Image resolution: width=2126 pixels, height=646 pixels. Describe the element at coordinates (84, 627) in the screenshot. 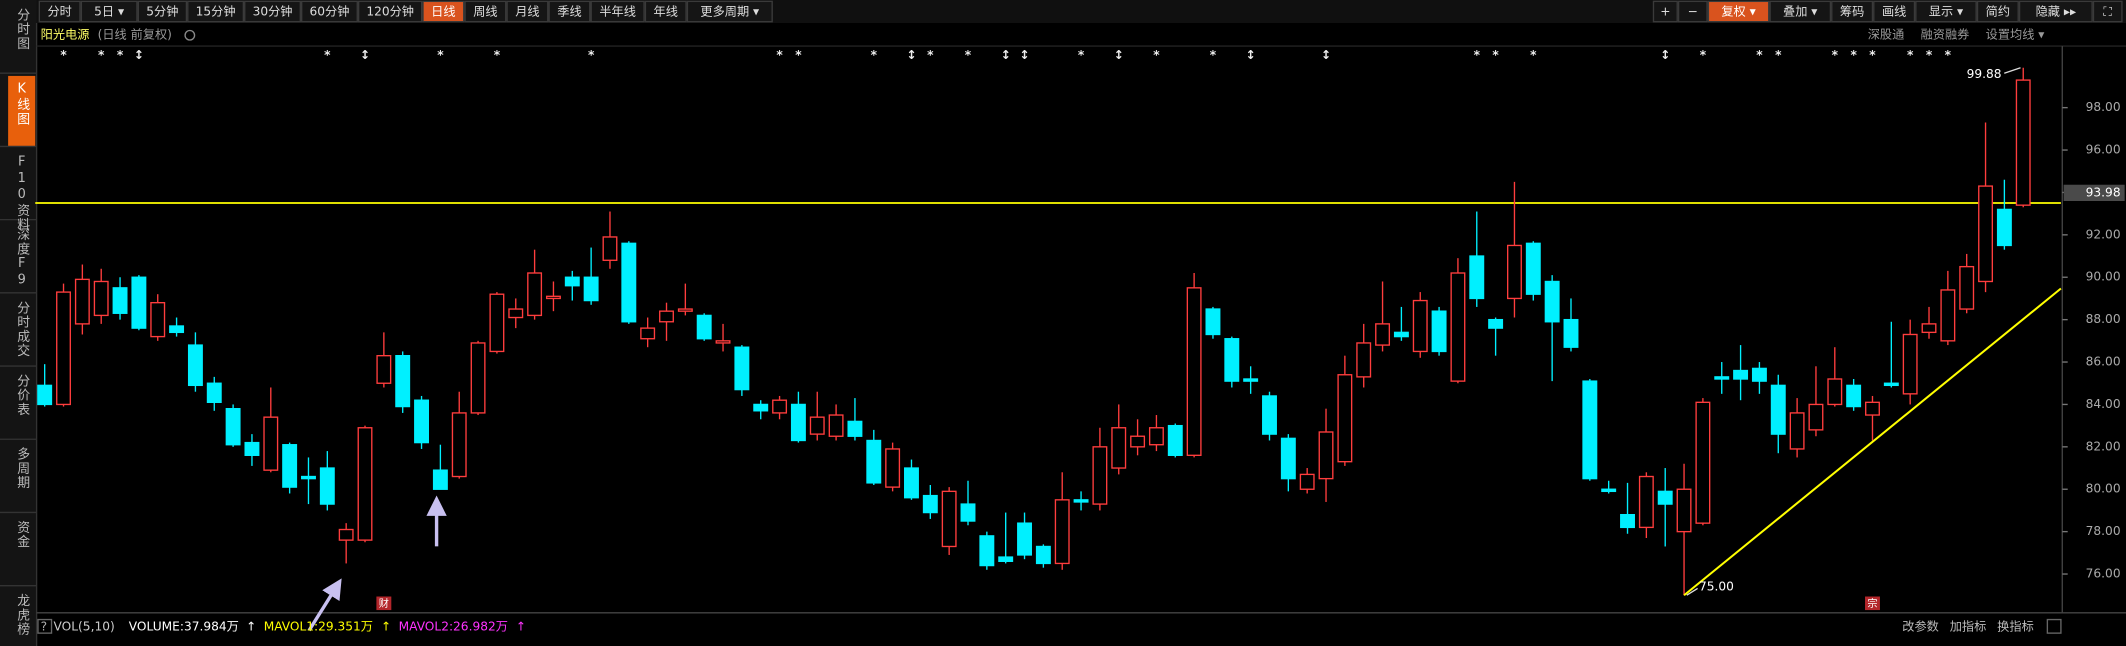

I see `footer-item: VOL(5,10)` at that location.